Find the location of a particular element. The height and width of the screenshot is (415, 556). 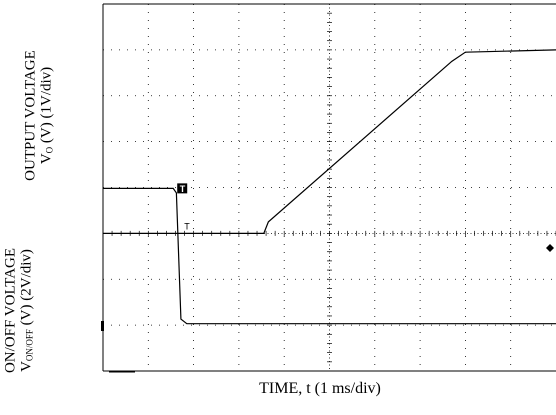

output-voltage-axis-label-line1: OUTPUT VOLTAGE is located at coordinates (30, 115).